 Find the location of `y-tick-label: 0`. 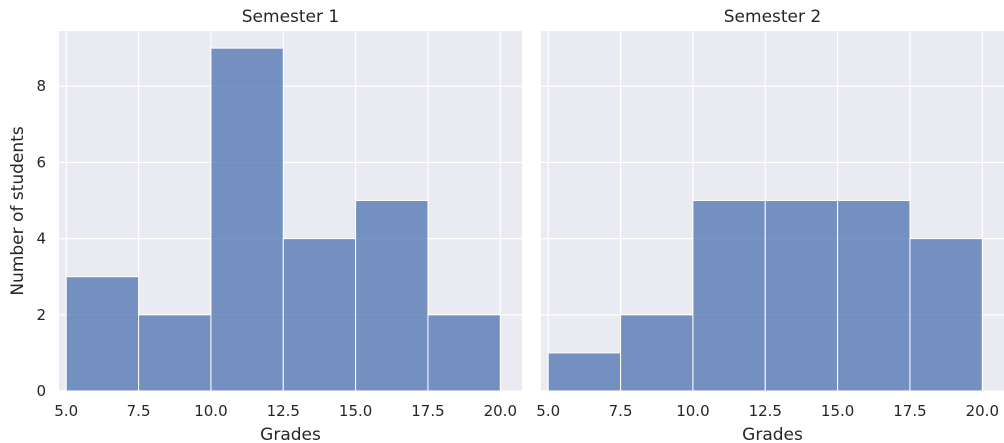

y-tick-label: 0 is located at coordinates (41, 391).